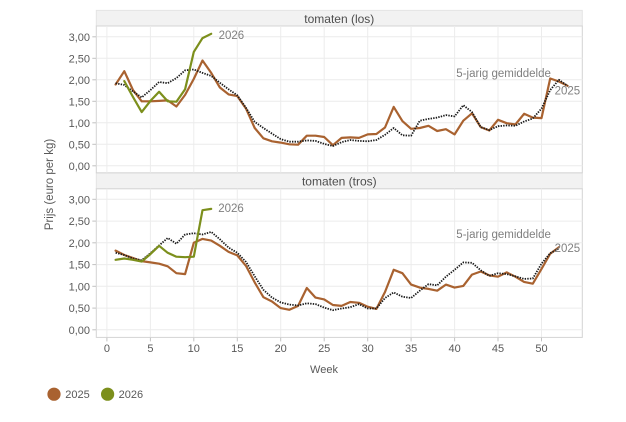 The width and height of the screenshot is (626, 422). Describe the element at coordinates (411, 349) in the screenshot. I see `svg-text: 35` at that location.